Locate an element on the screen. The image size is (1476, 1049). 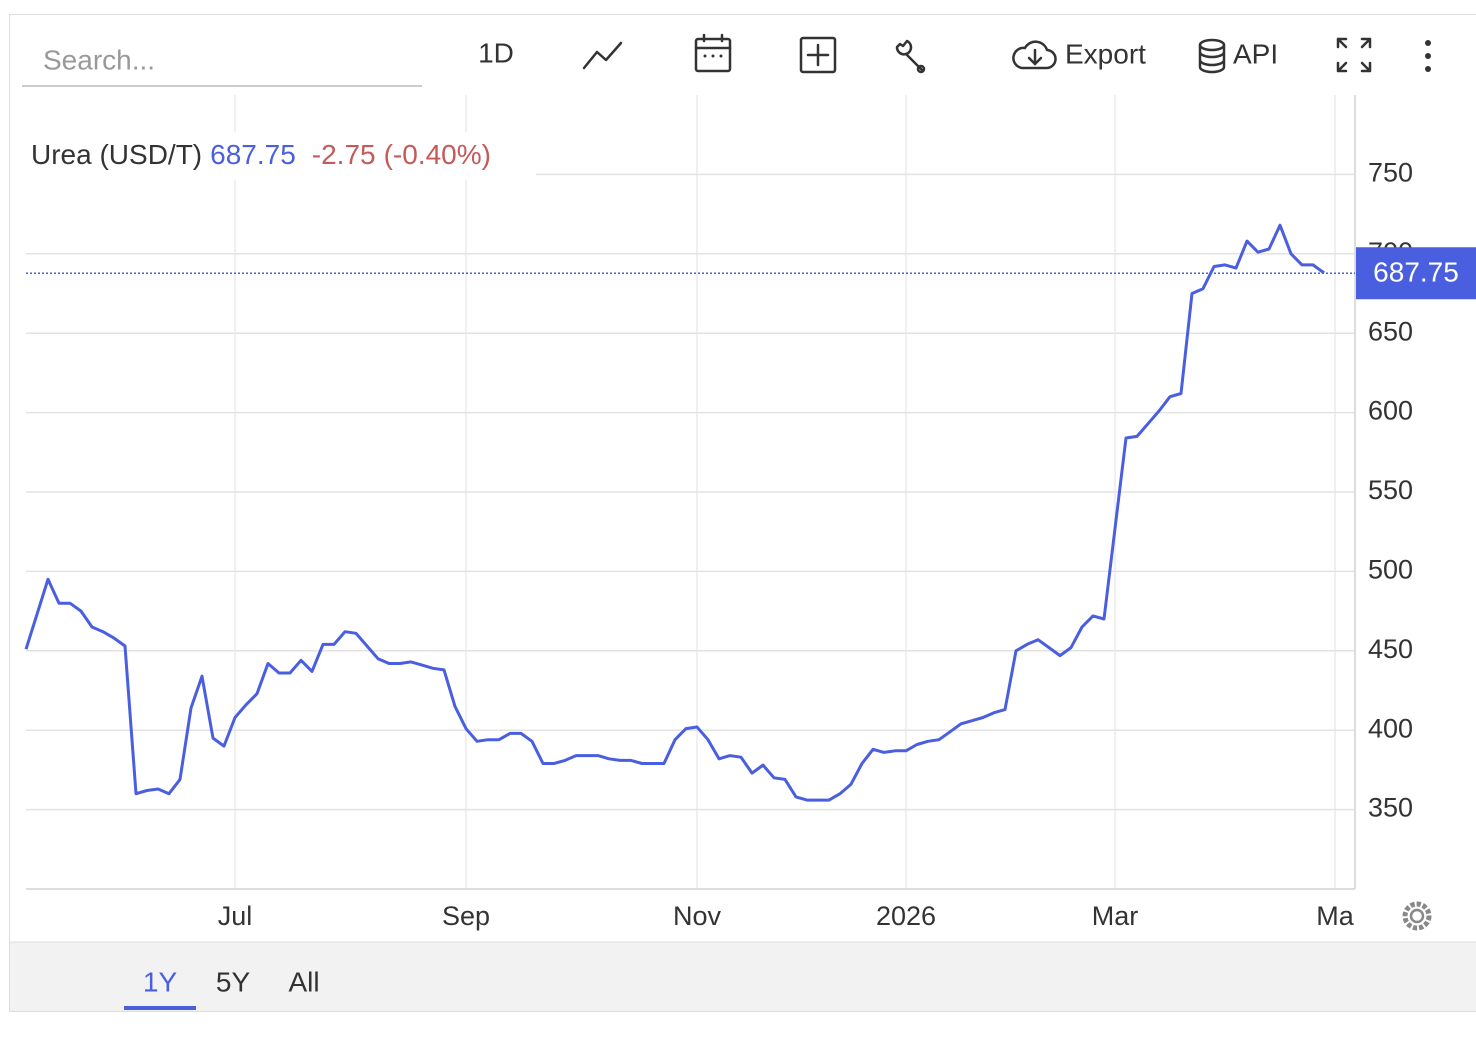
x-tick-label: Ma is located at coordinates (1335, 916).